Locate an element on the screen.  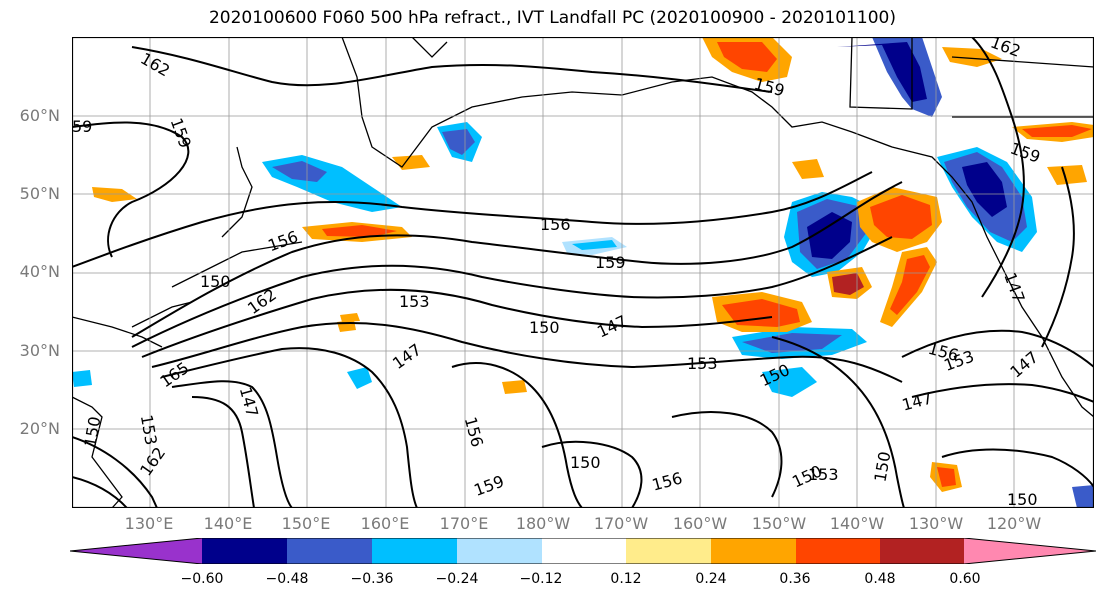
lat-label: 60°N is located at coordinates (39, 115).